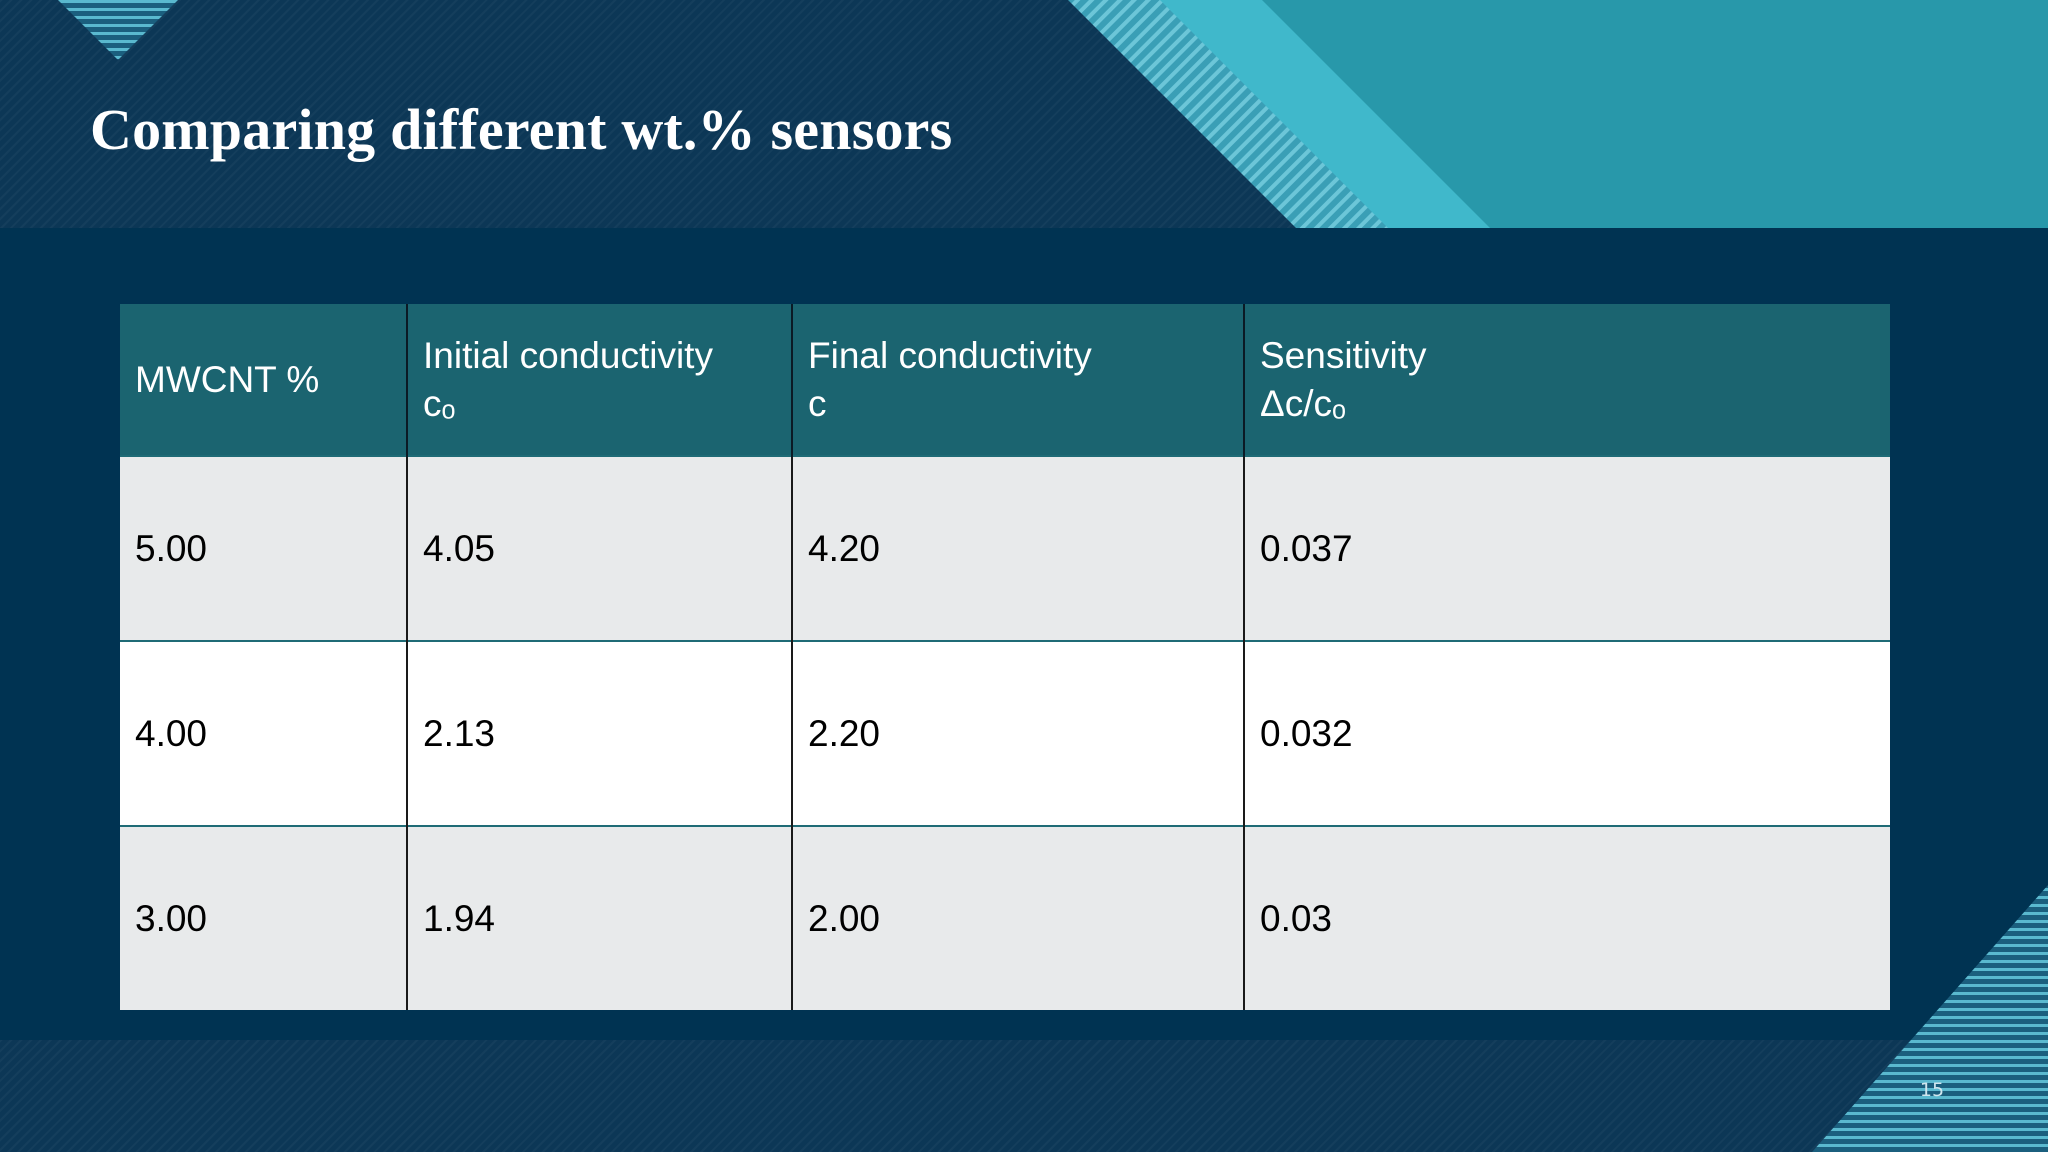  I want to click on footer-band, so click(1024, 1096).